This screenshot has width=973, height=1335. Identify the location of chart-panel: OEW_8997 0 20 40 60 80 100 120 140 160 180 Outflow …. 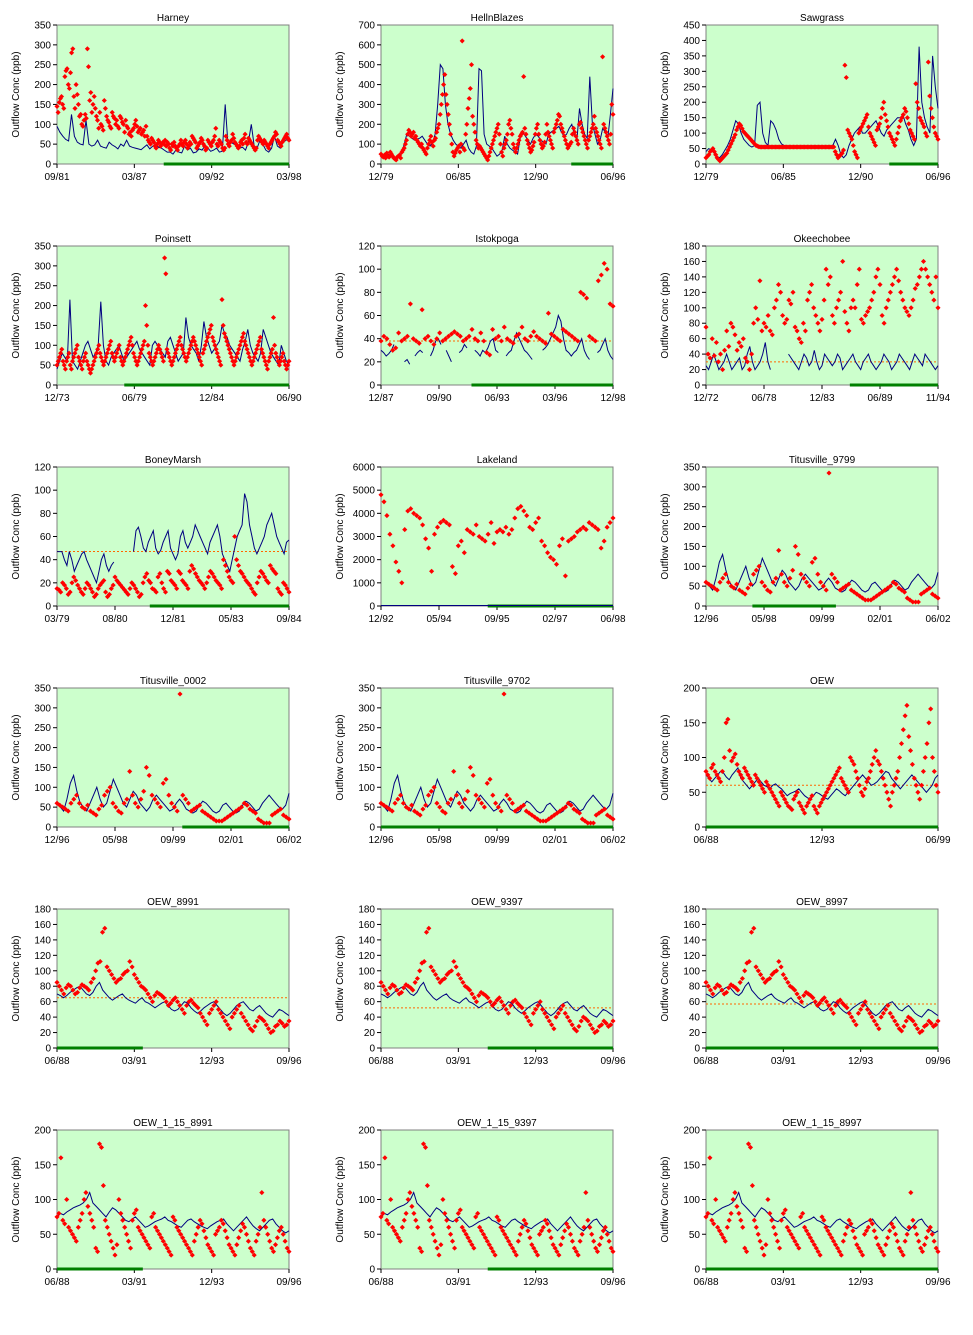
(815, 1003).